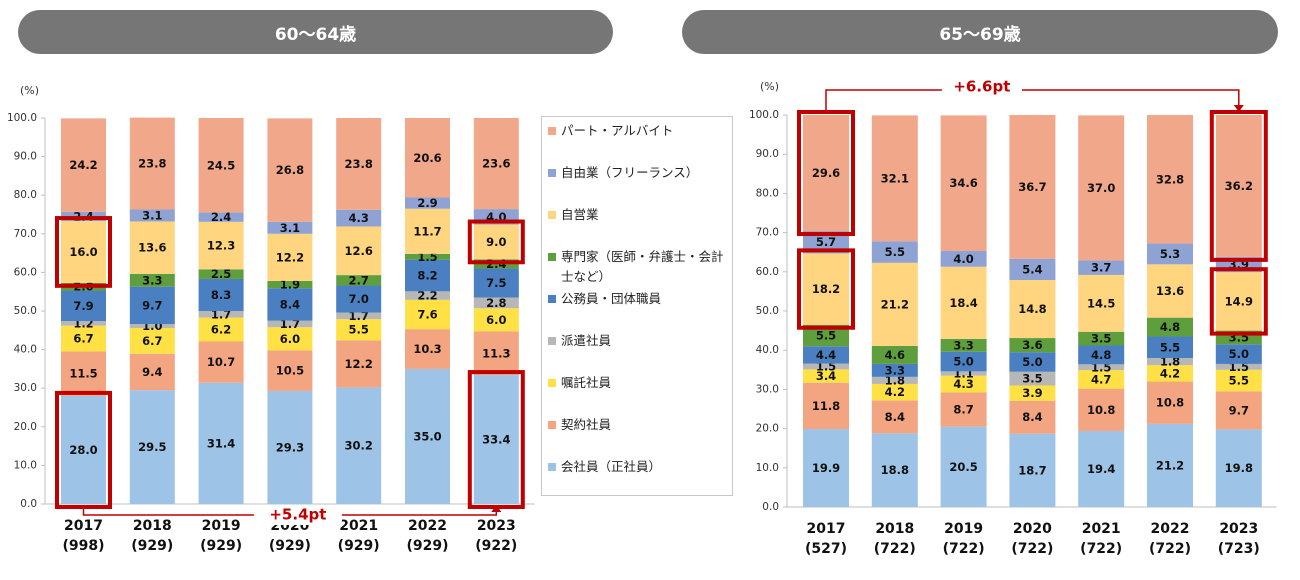 The width and height of the screenshot is (1300, 580). I want to click on data-label: 11.7, so click(427, 231).